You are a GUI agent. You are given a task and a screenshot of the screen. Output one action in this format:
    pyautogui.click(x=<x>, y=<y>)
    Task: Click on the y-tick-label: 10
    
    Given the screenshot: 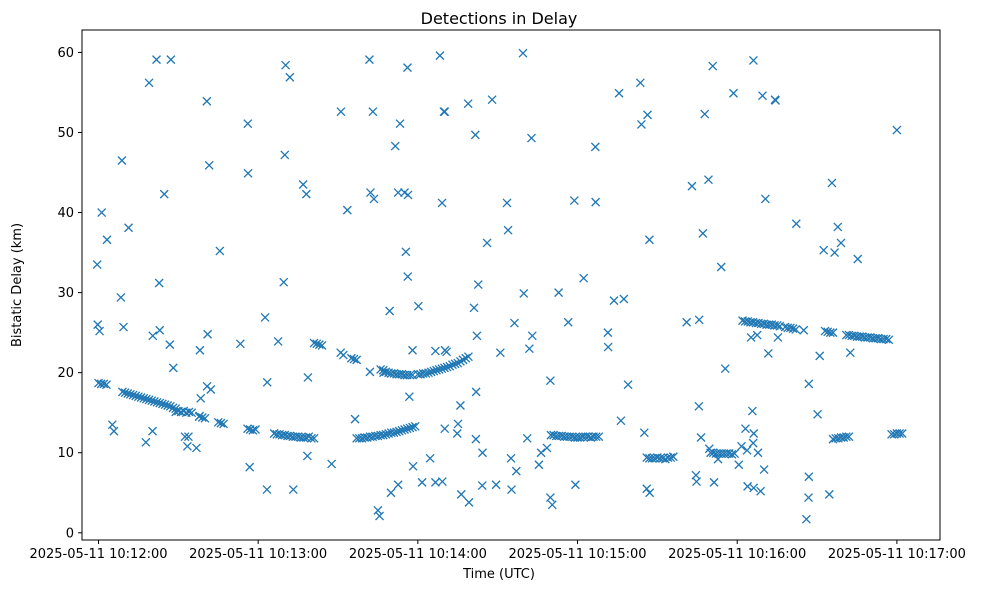 What is the action you would take?
    pyautogui.click(x=65, y=453)
    